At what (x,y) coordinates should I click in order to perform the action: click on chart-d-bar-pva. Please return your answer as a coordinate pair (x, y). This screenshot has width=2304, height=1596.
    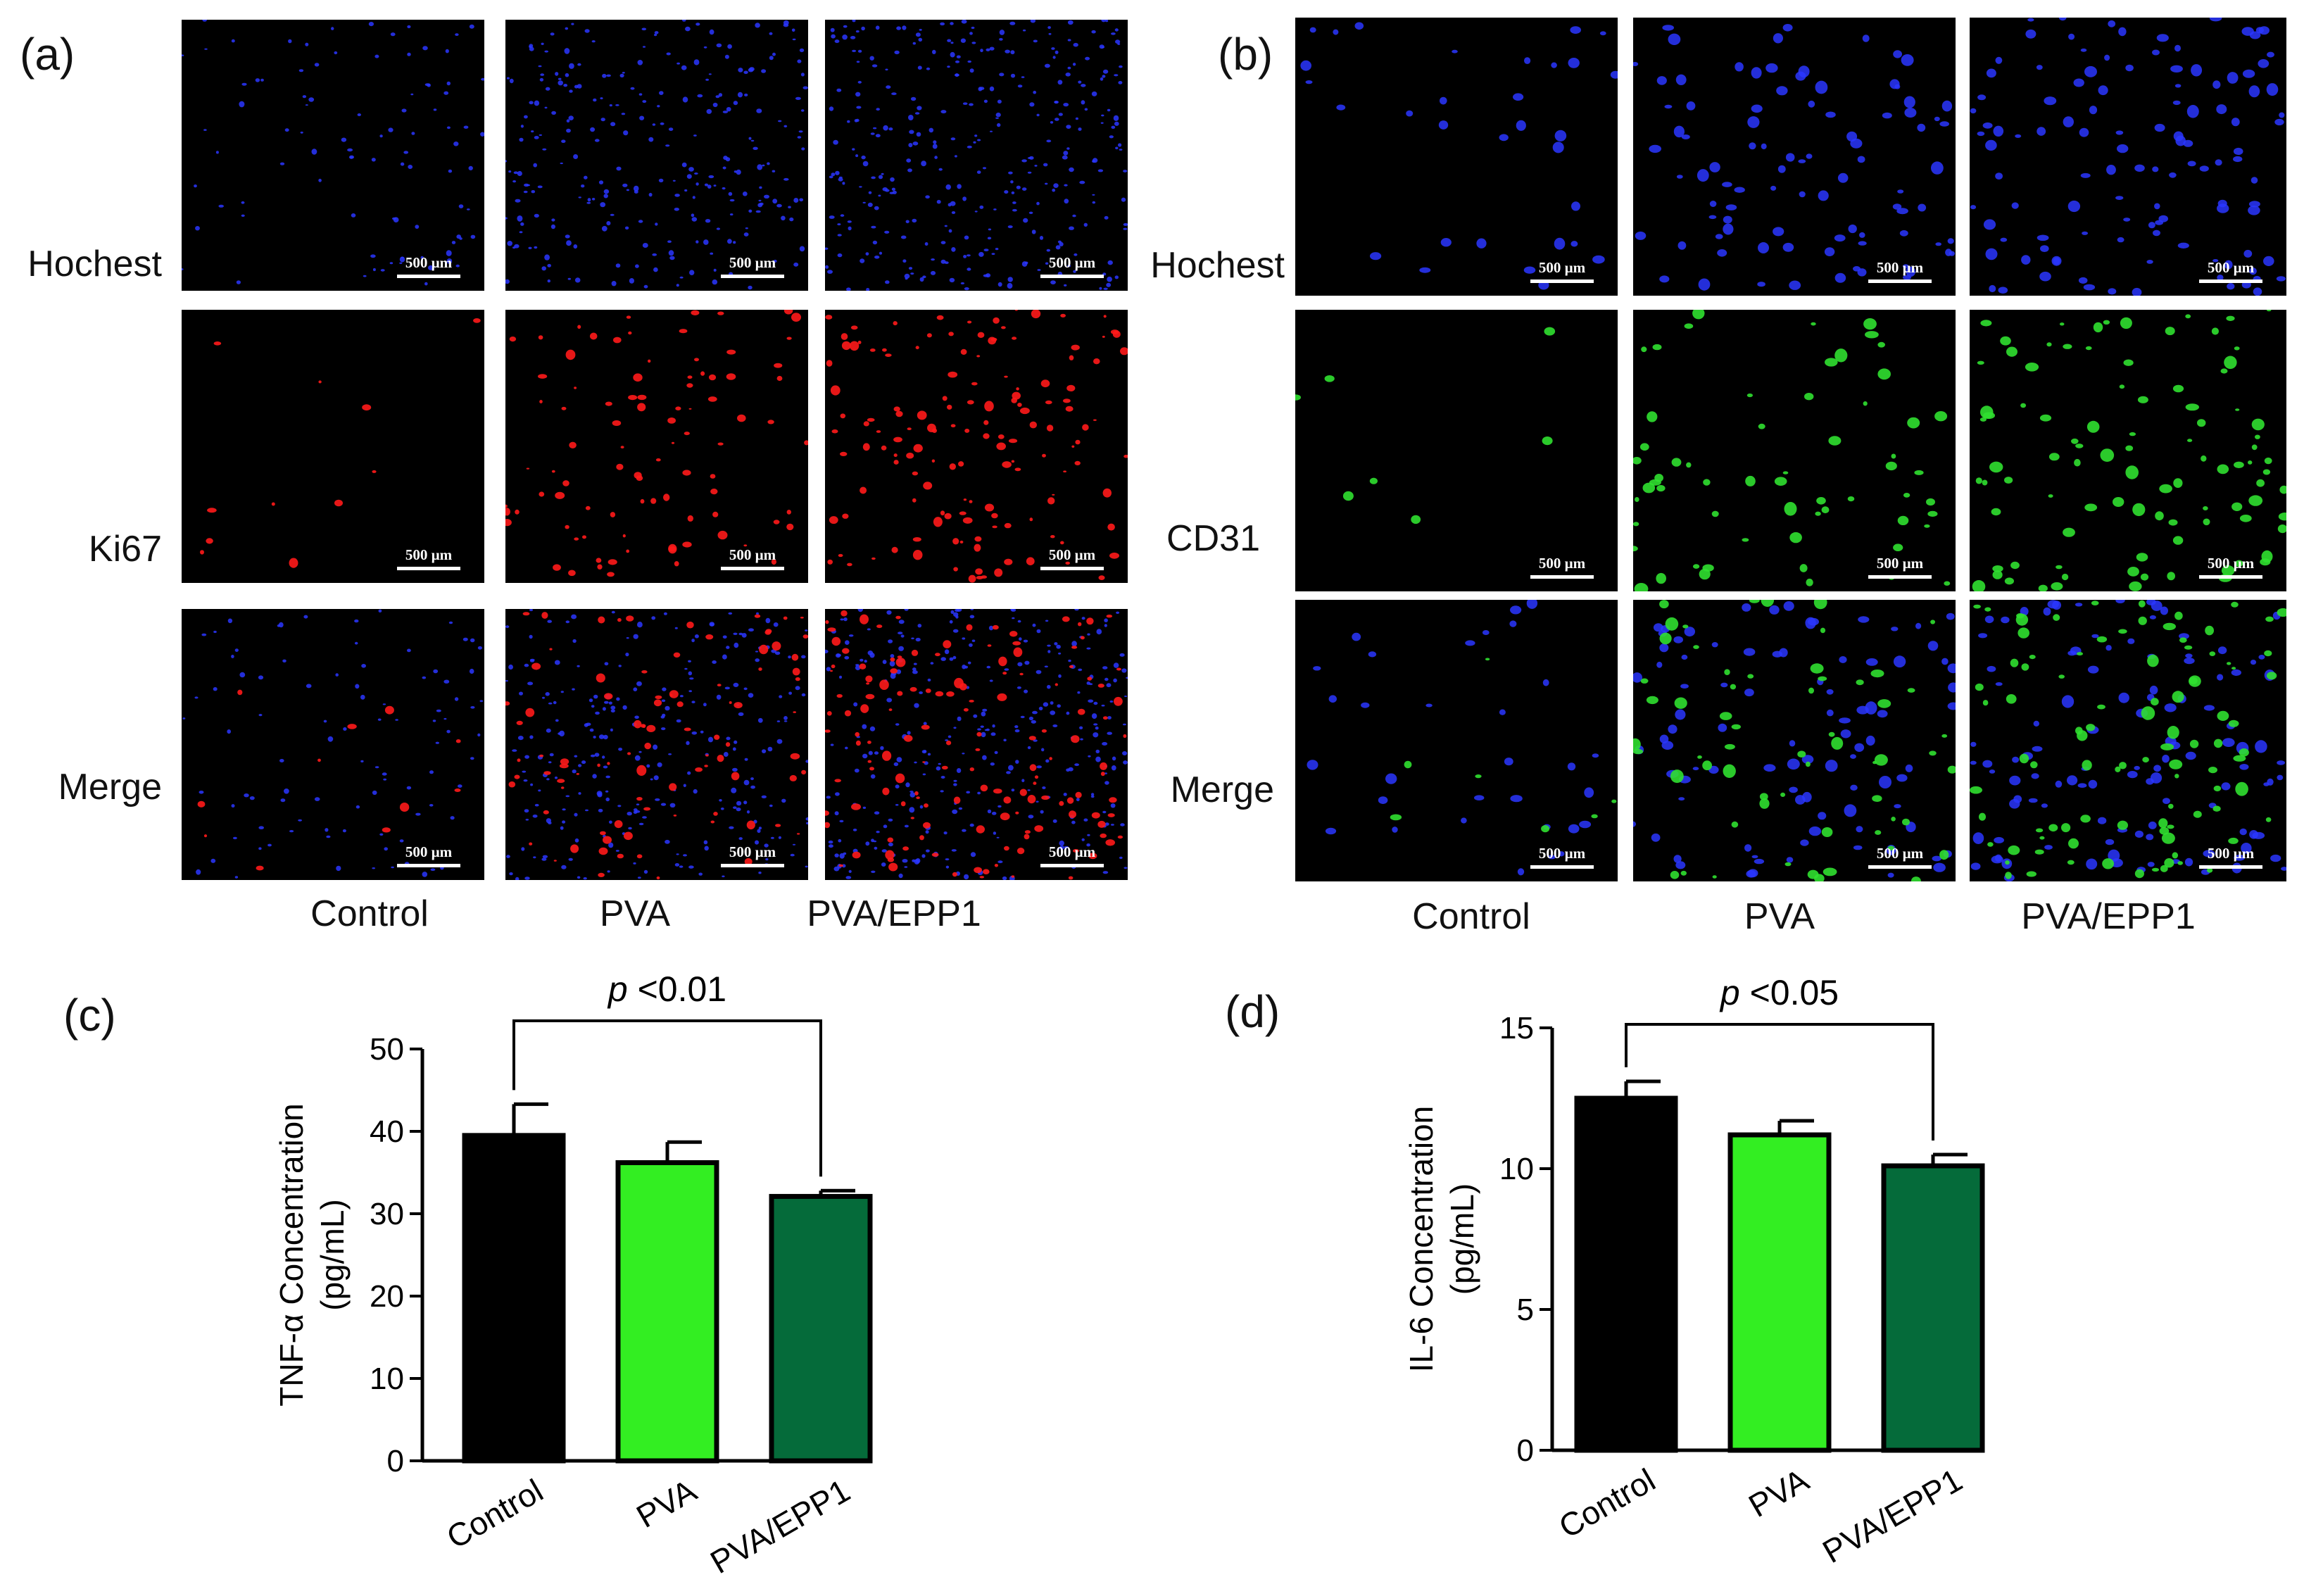
    Looking at the image, I should click on (1779, 1292).